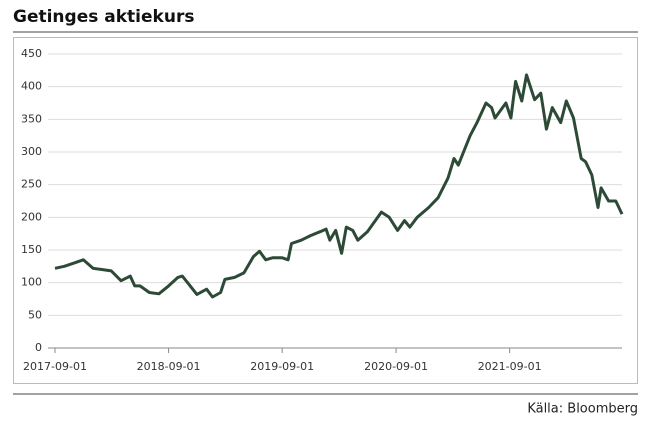 This screenshot has height=433, width=651. Describe the element at coordinates (31, 86) in the screenshot. I see `y-tick-label: 400` at that location.